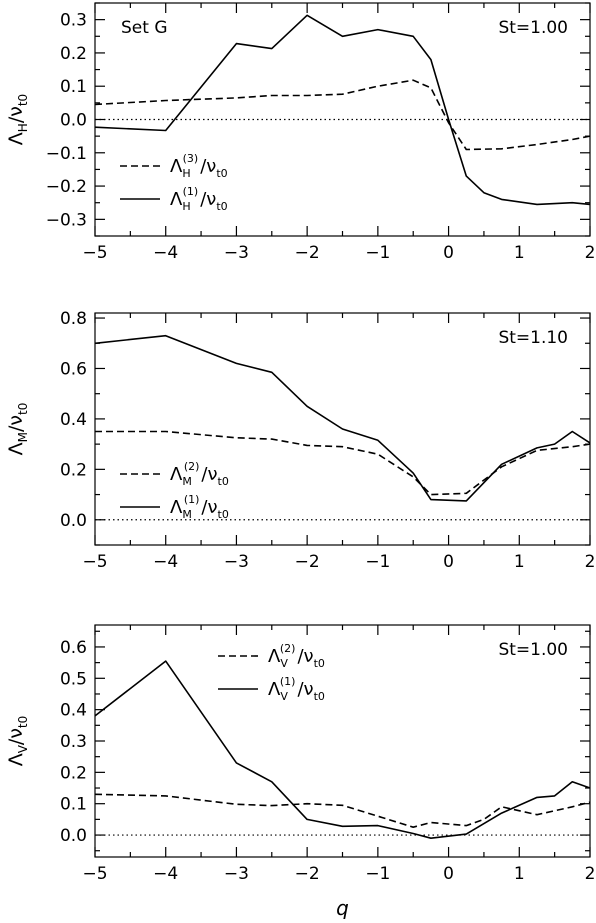  I want to click on y-axis-label: ΛV/νt0, so click(17, 741).